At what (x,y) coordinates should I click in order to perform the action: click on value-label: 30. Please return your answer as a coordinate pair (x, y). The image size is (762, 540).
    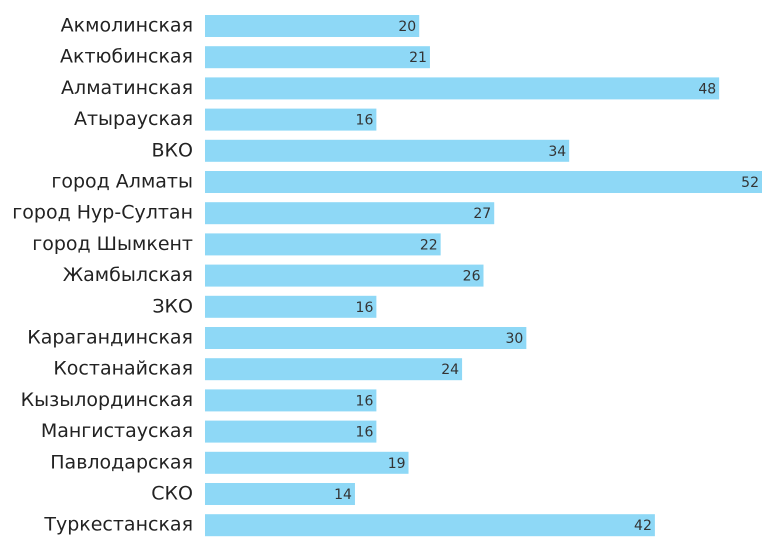
    Looking at the image, I should click on (515, 339).